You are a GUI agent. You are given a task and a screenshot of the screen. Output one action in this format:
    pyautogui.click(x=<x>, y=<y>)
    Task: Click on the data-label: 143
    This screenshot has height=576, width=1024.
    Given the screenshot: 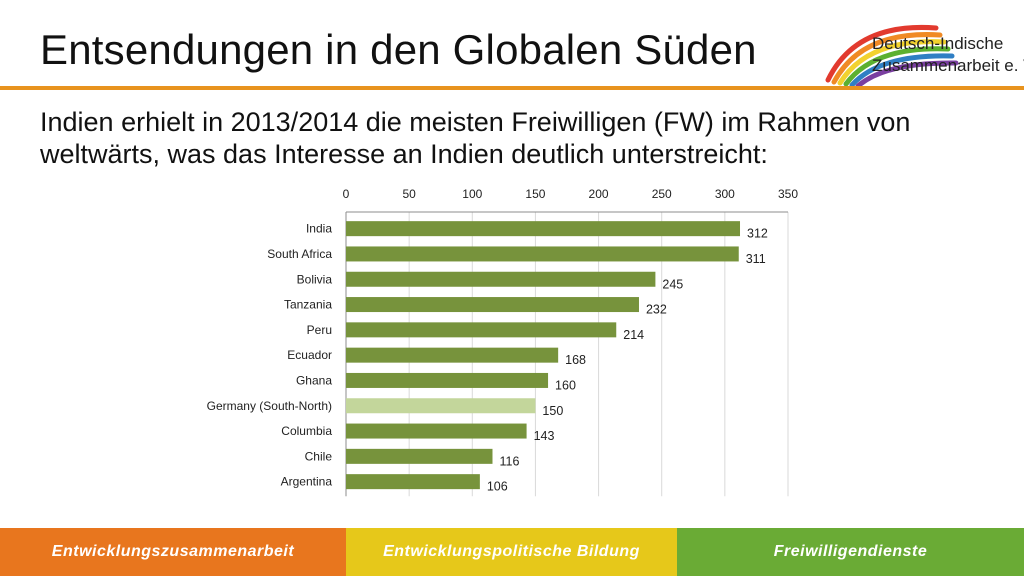 What is the action you would take?
    pyautogui.click(x=544, y=436)
    